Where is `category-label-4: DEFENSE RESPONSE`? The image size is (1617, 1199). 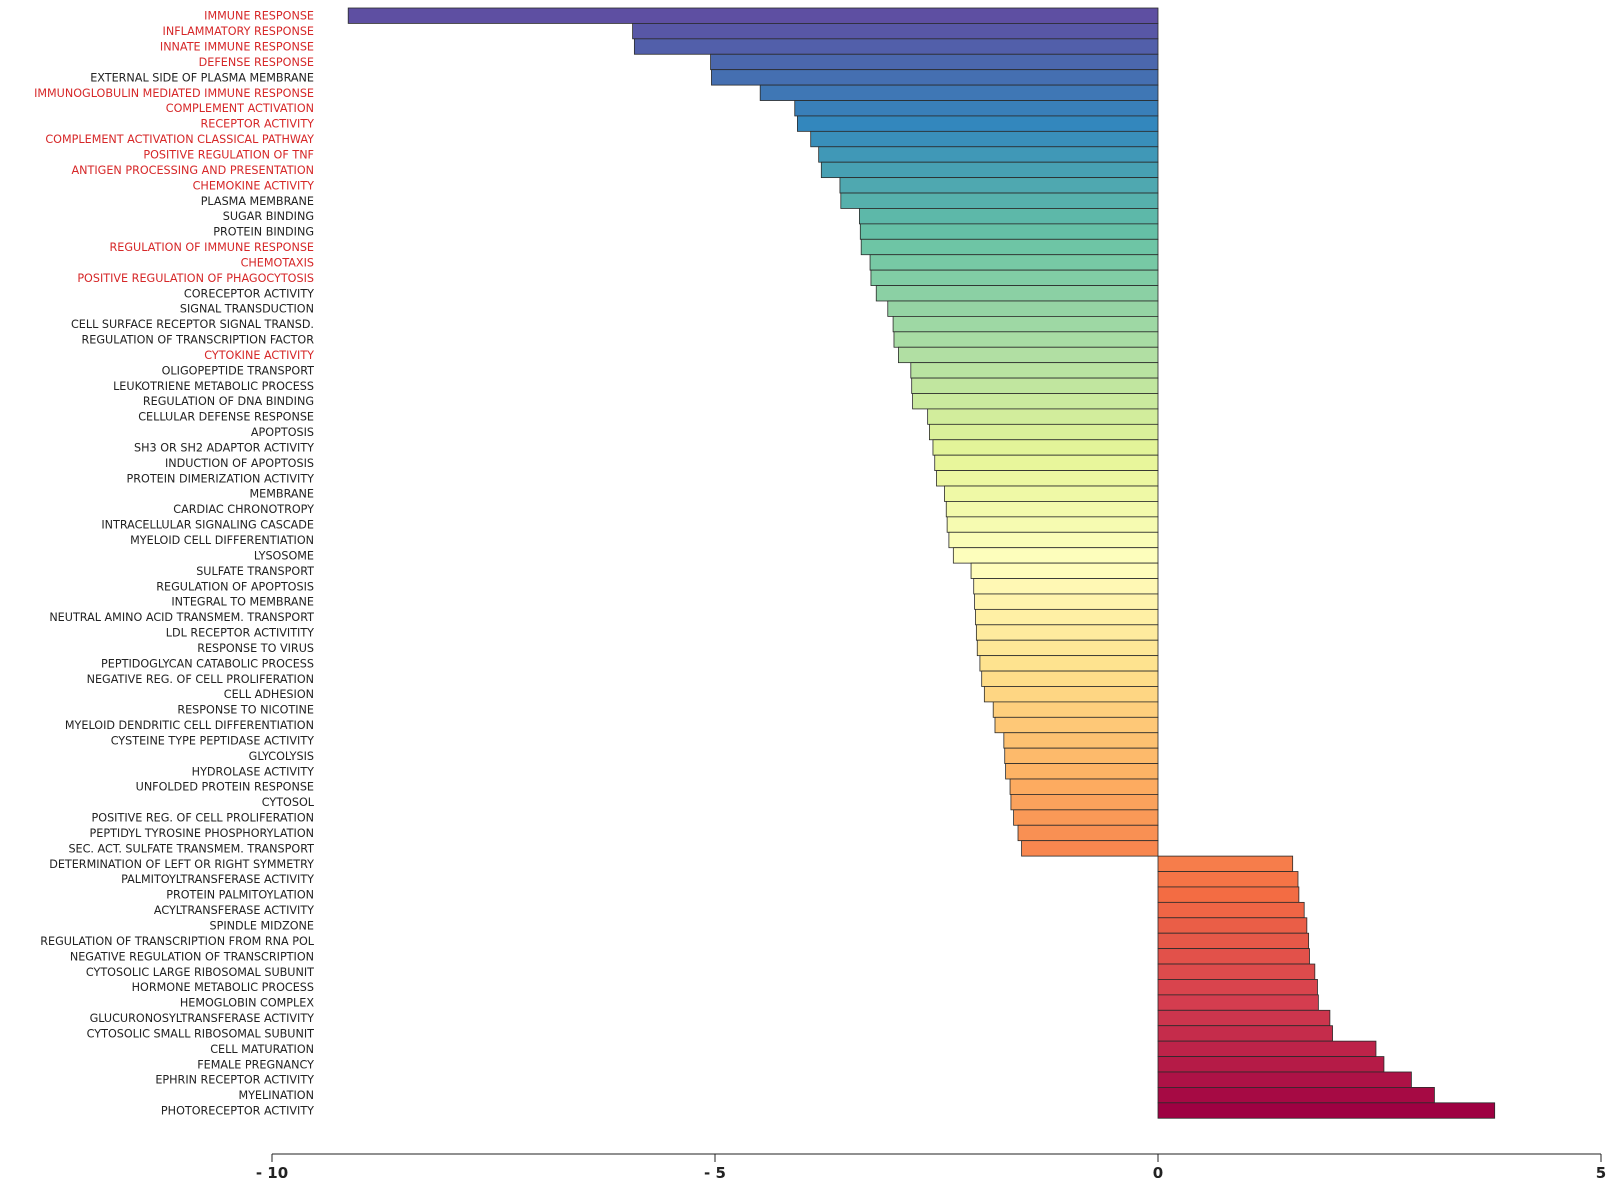 category-label-4: DEFENSE RESPONSE is located at coordinates (256, 62).